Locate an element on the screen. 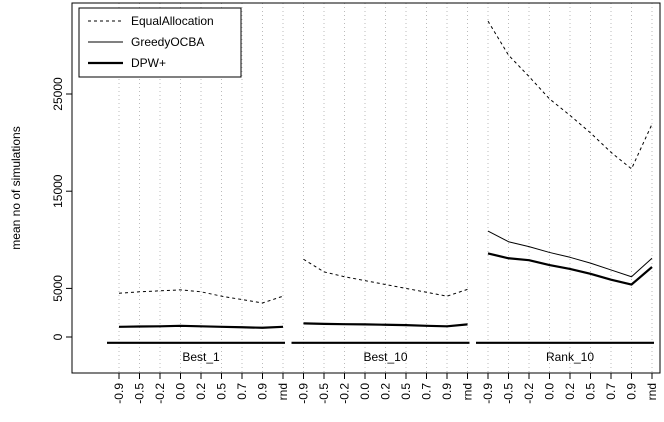 This screenshot has width=664, height=422. y-axis: 0 5000 15000 25000 is located at coordinates (61, 208).